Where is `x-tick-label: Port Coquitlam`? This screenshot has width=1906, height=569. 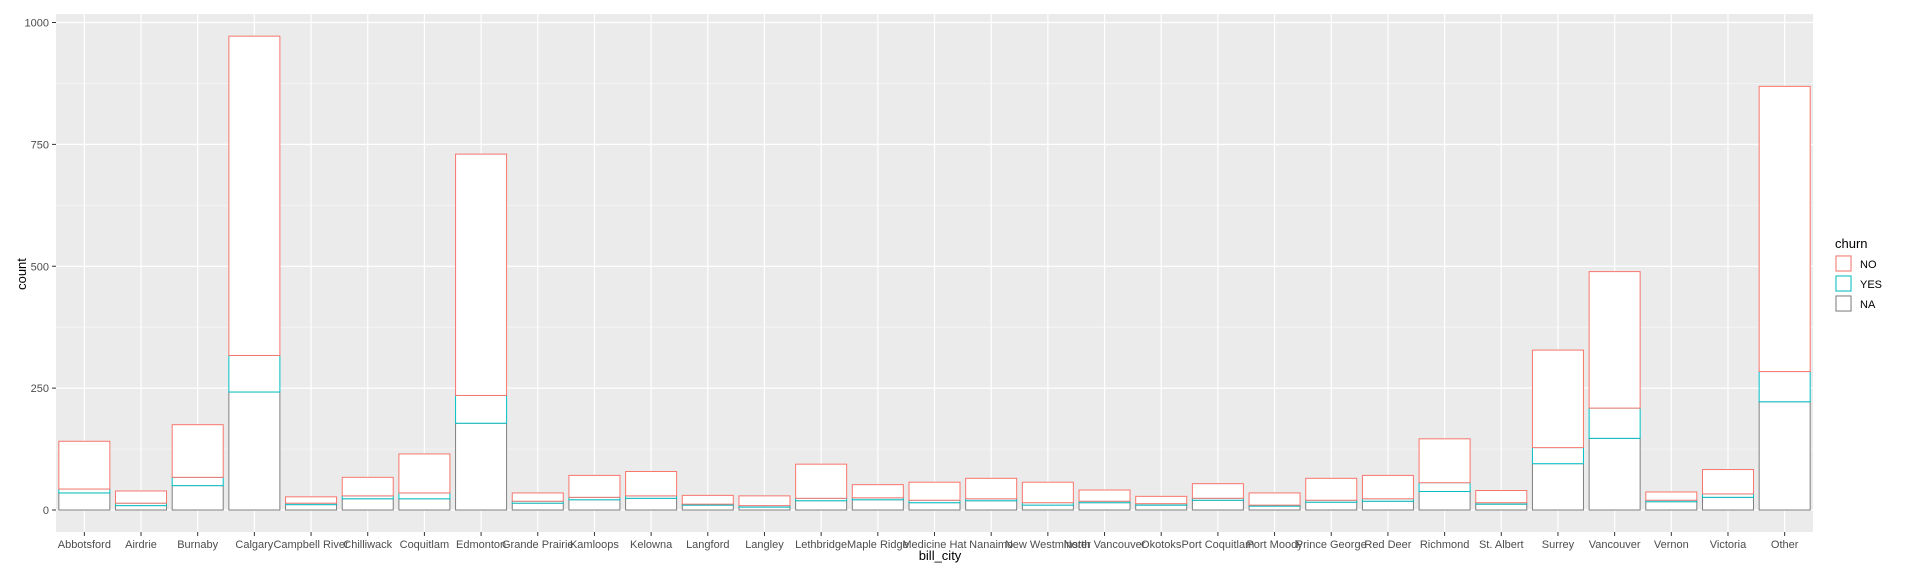 x-tick-label: Port Coquitlam is located at coordinates (1218, 545).